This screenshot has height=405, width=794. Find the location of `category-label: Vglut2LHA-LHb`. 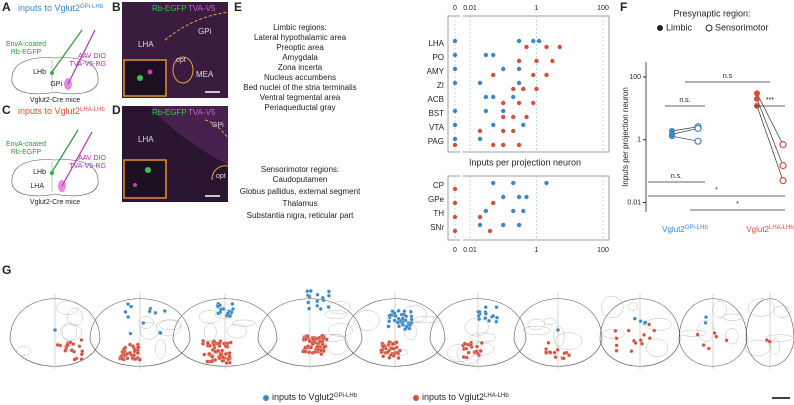

category-label: Vglut2LHA-LHb is located at coordinates (770, 230).